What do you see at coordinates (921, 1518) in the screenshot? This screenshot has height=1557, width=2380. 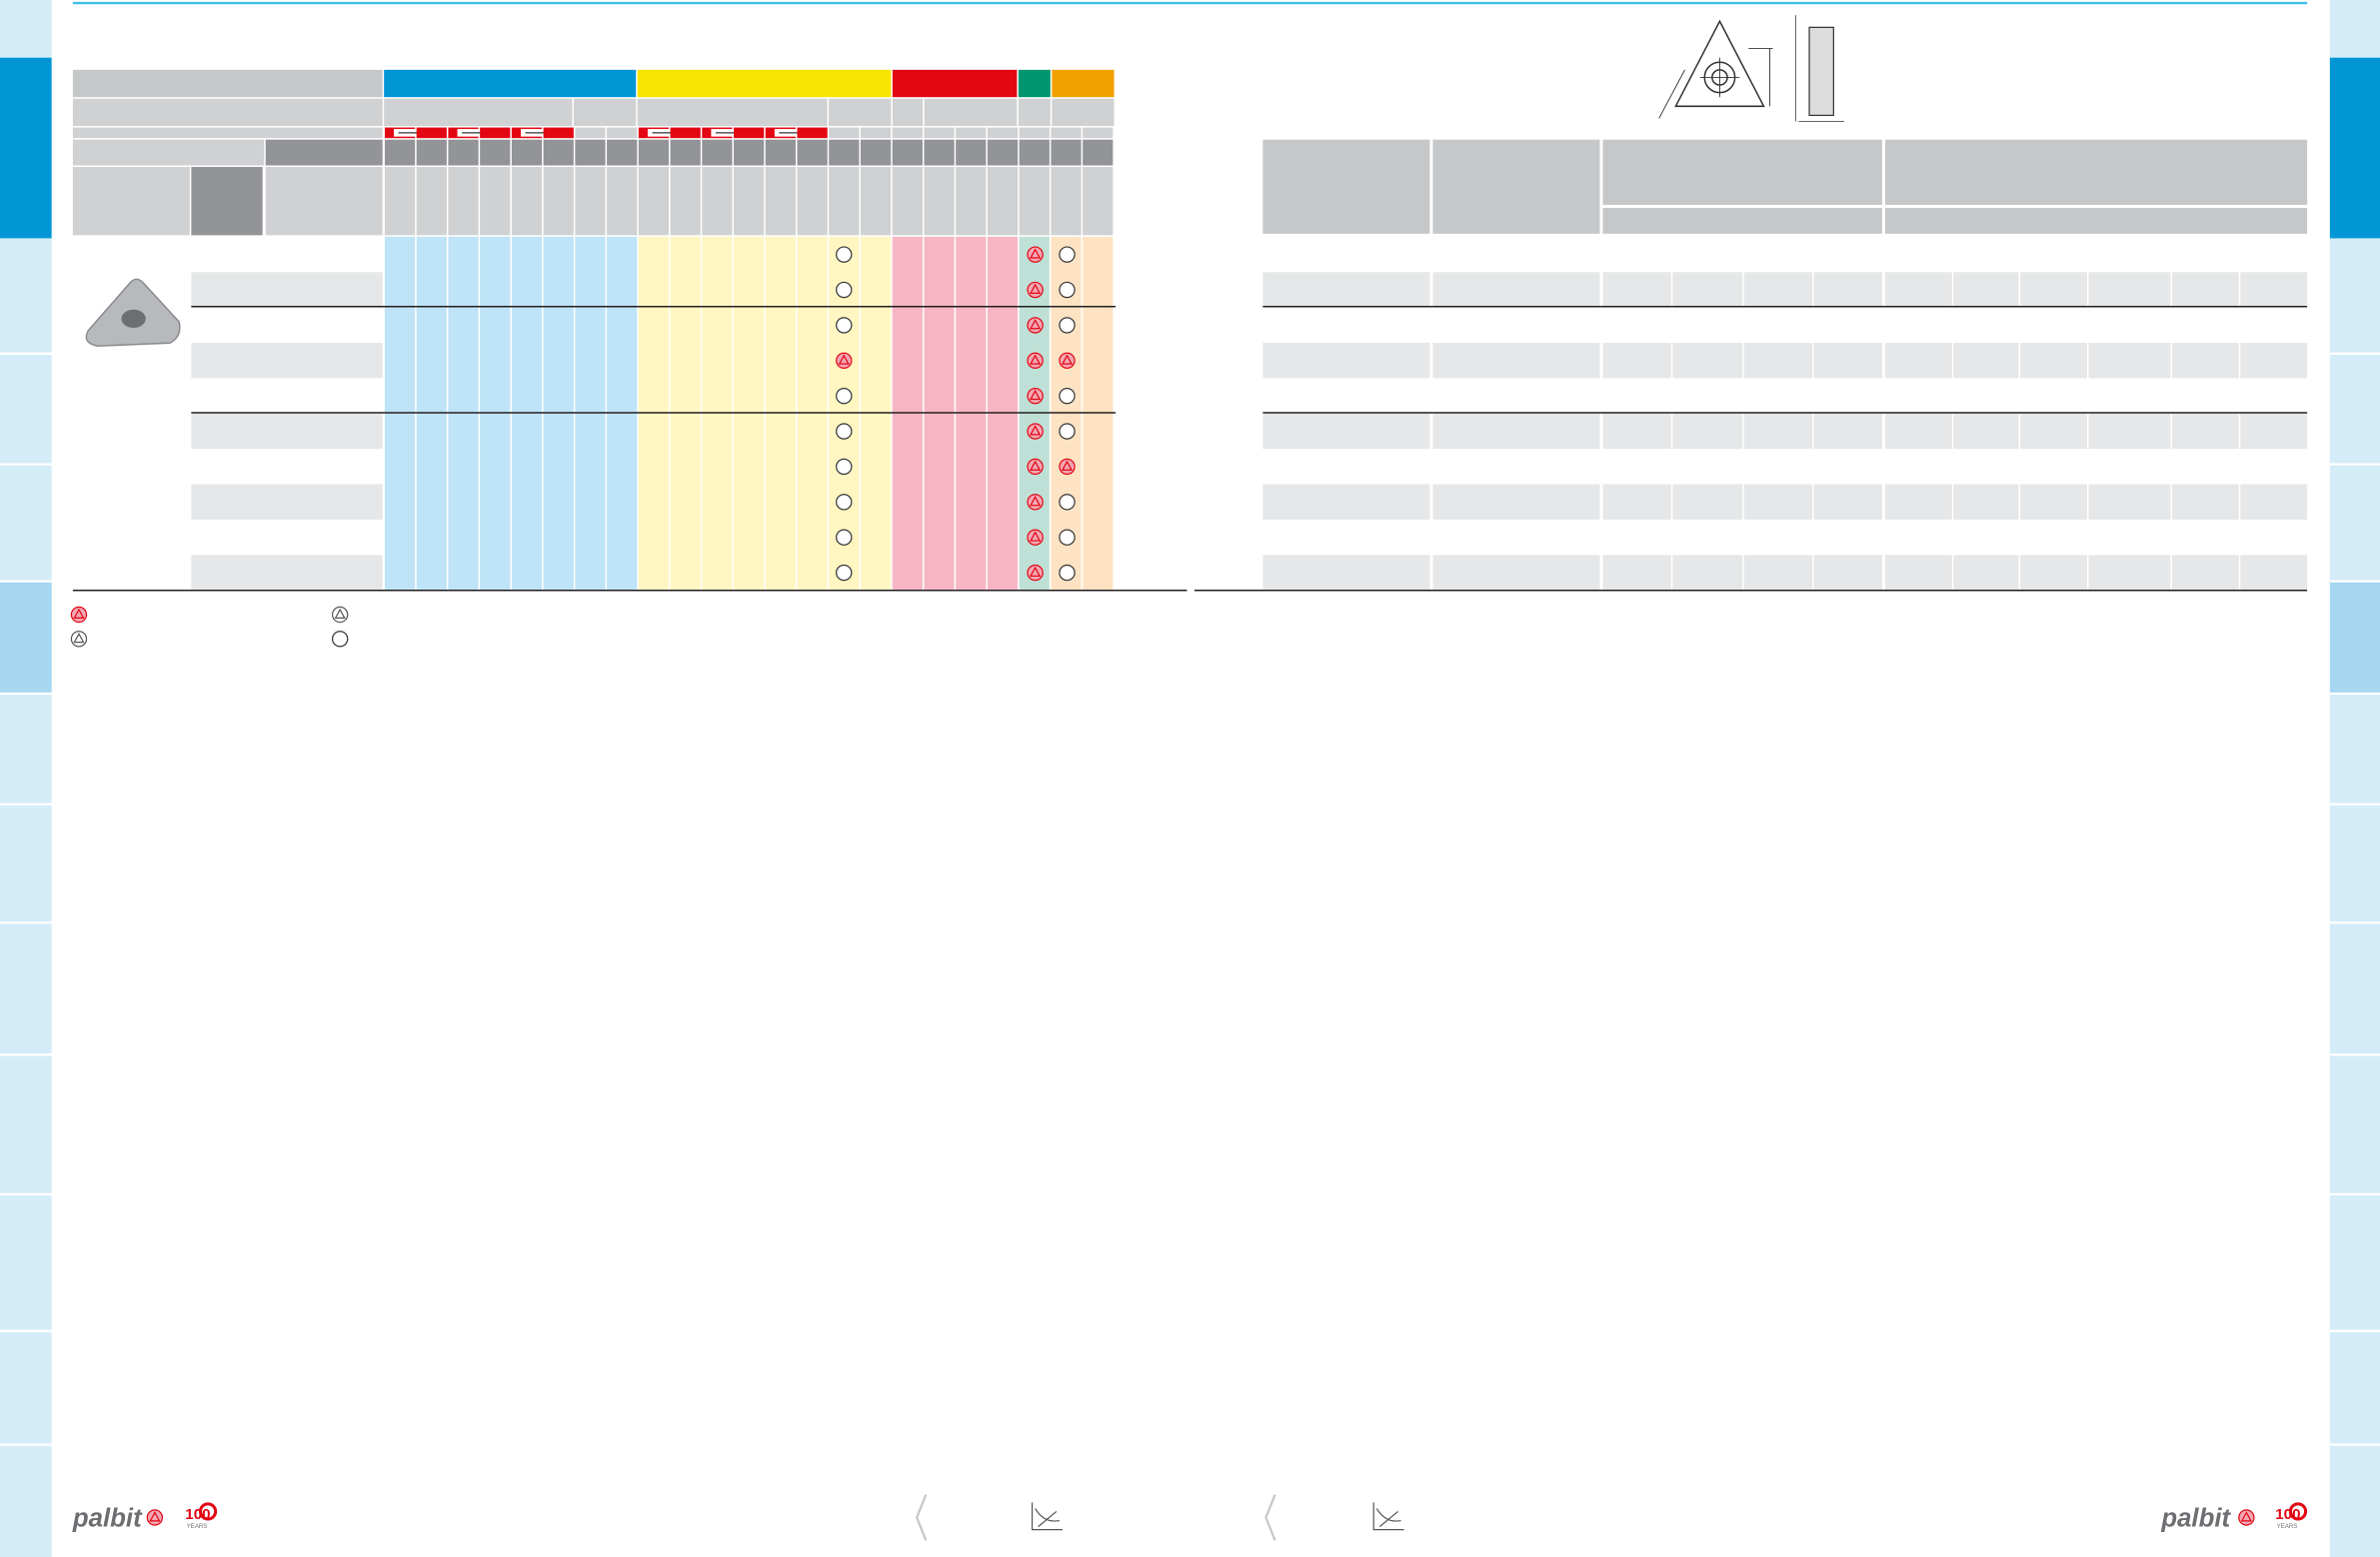 I see `page-arrow` at bounding box center [921, 1518].